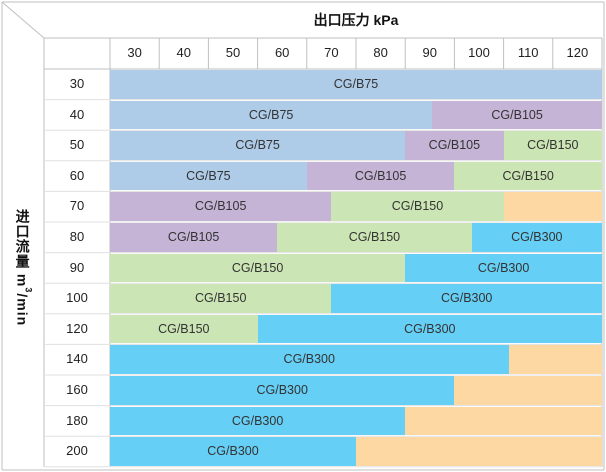 This screenshot has width=606, height=472. What do you see at coordinates (23, 20) in the screenshot?
I see `corner-diagonal` at bounding box center [23, 20].